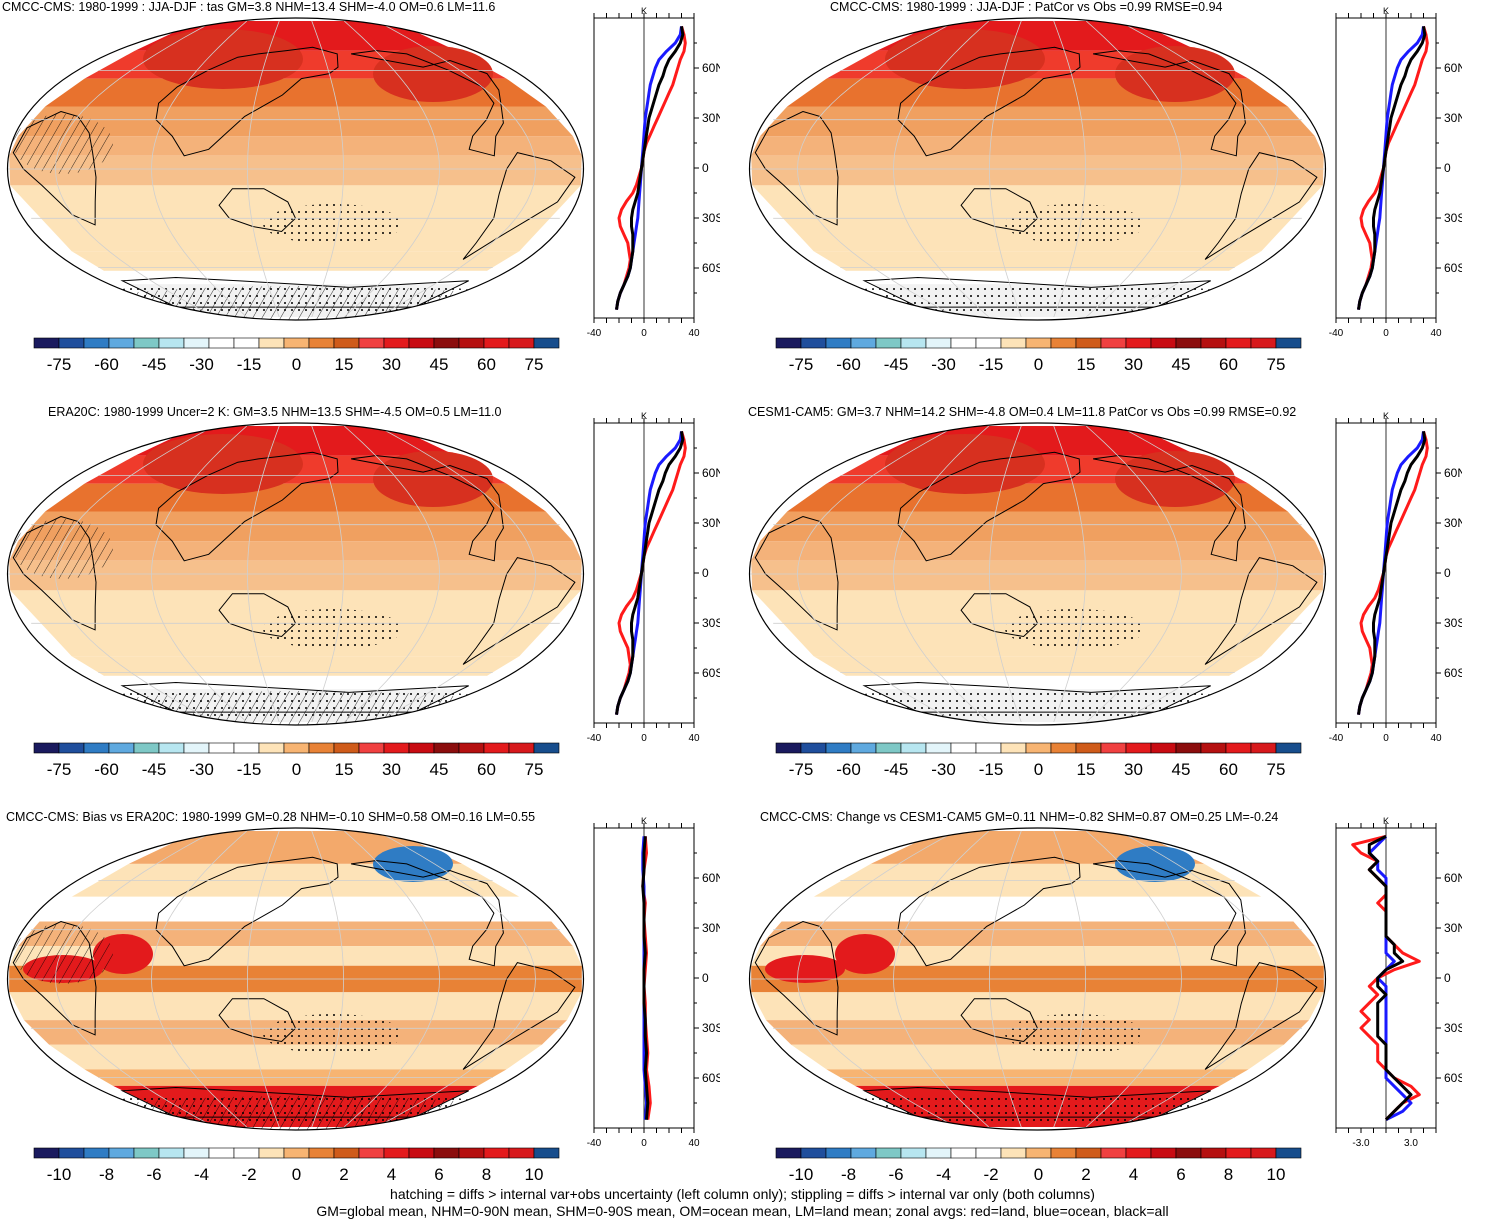 Image resolution: width=1485 pixels, height=1219 pixels. Describe the element at coordinates (303, 708) in the screenshot. I see `hatching` at that location.